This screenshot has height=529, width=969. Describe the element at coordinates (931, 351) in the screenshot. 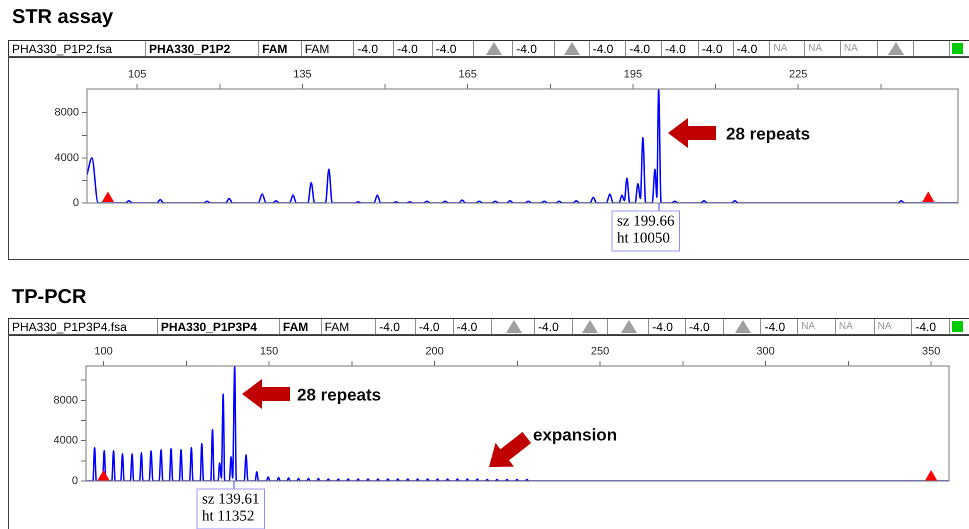

I see `x-tick-label: 350` at that location.